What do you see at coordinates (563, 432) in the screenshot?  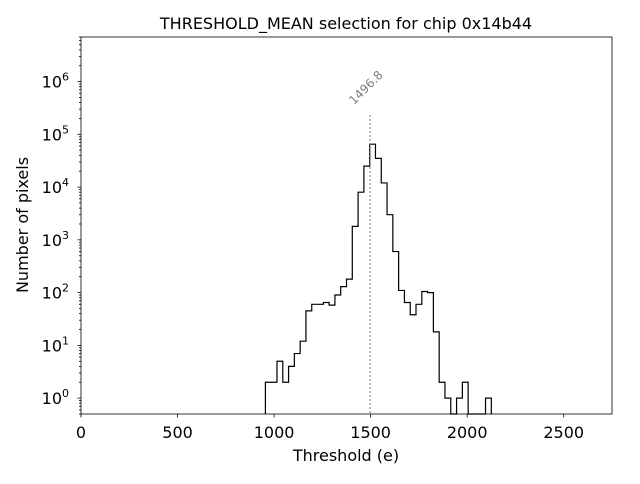 I see `x-tick-label: 2500` at bounding box center [563, 432].